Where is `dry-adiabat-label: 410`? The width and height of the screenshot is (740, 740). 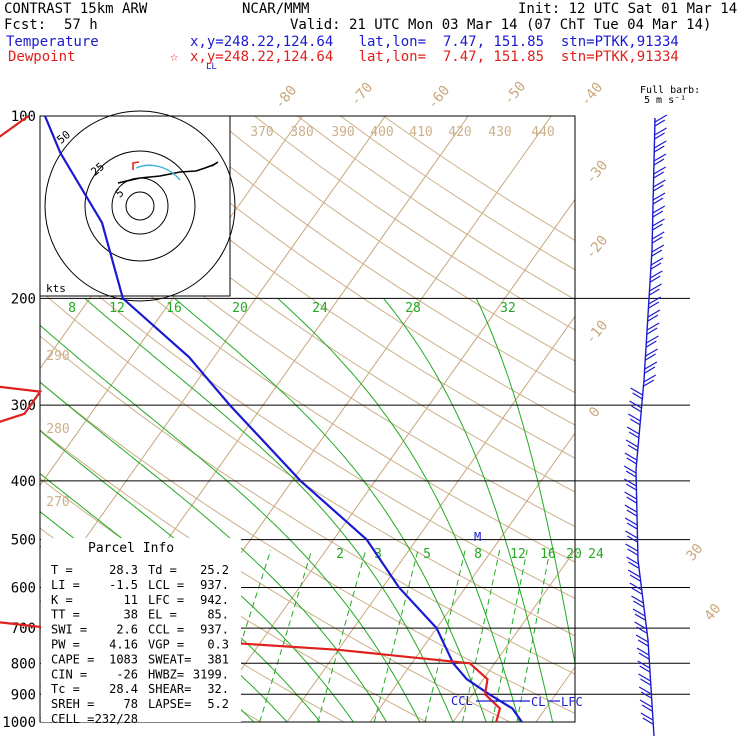
dry-adiabat-label: 410 is located at coordinates (420, 132).